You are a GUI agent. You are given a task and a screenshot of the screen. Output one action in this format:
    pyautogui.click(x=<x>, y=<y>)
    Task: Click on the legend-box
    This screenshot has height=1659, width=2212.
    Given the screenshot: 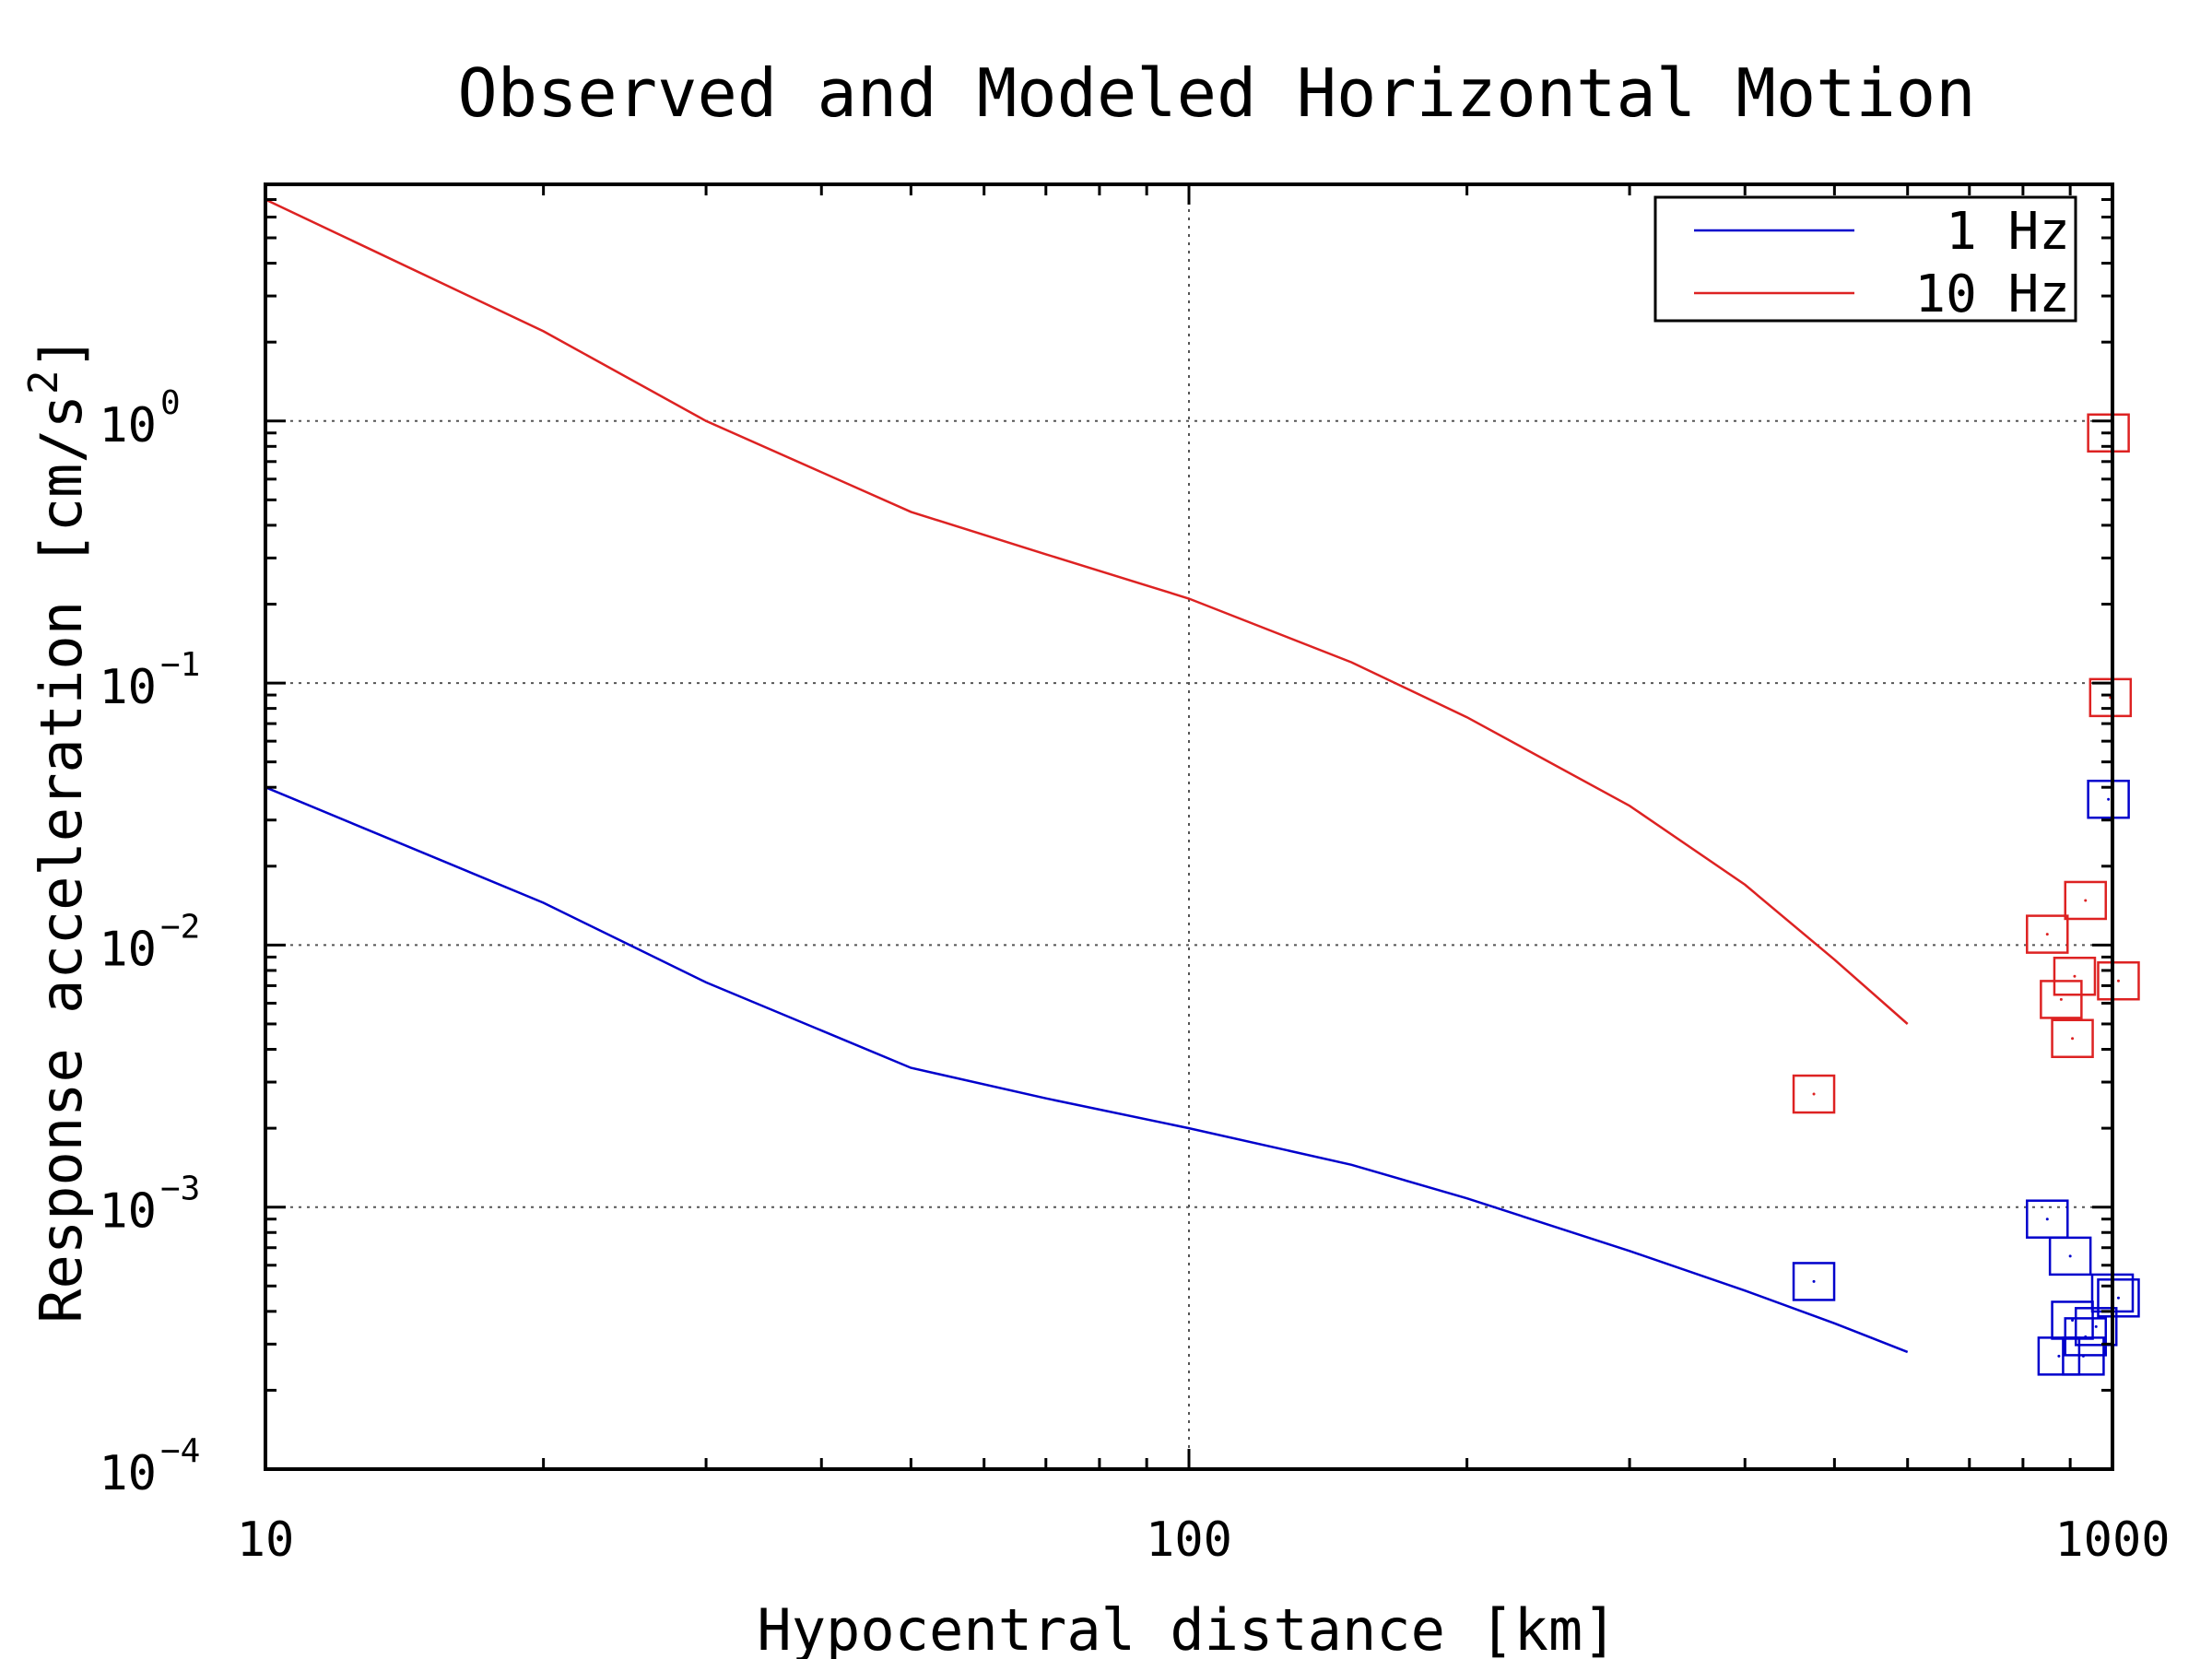 What is the action you would take?
    pyautogui.click(x=1865, y=259)
    